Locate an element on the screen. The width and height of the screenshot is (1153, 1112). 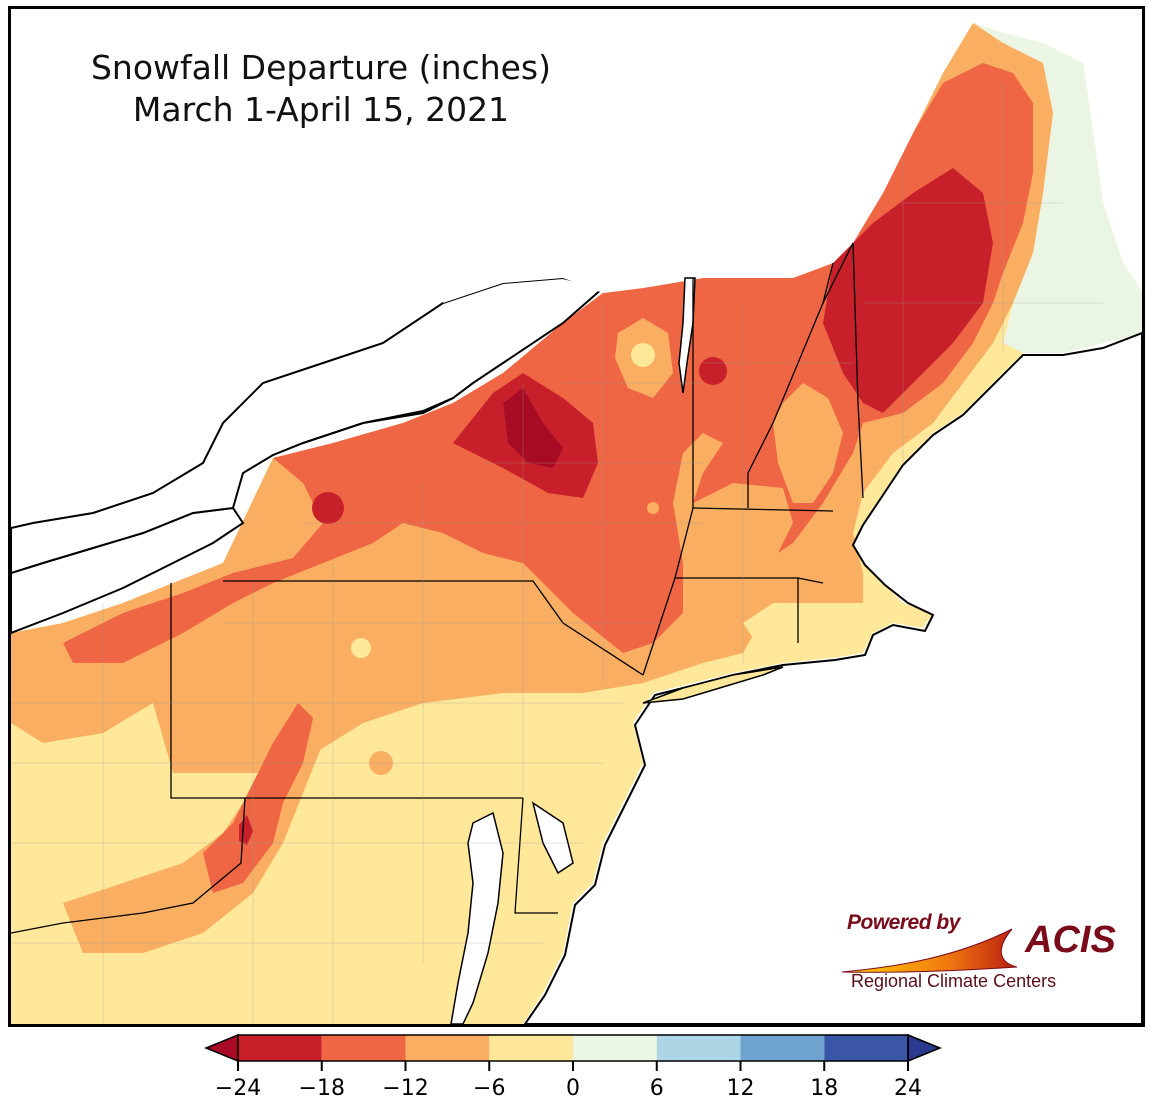
title-line-1: Snowfall Departure (inches) is located at coordinates (321, 67).